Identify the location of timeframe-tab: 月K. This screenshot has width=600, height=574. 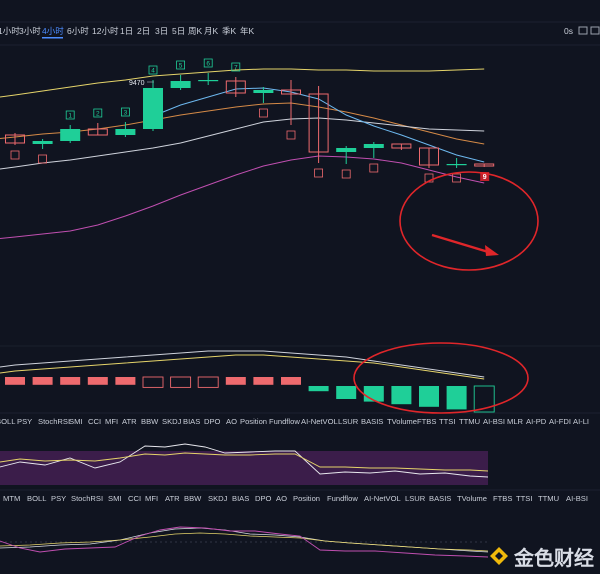
(211, 31).